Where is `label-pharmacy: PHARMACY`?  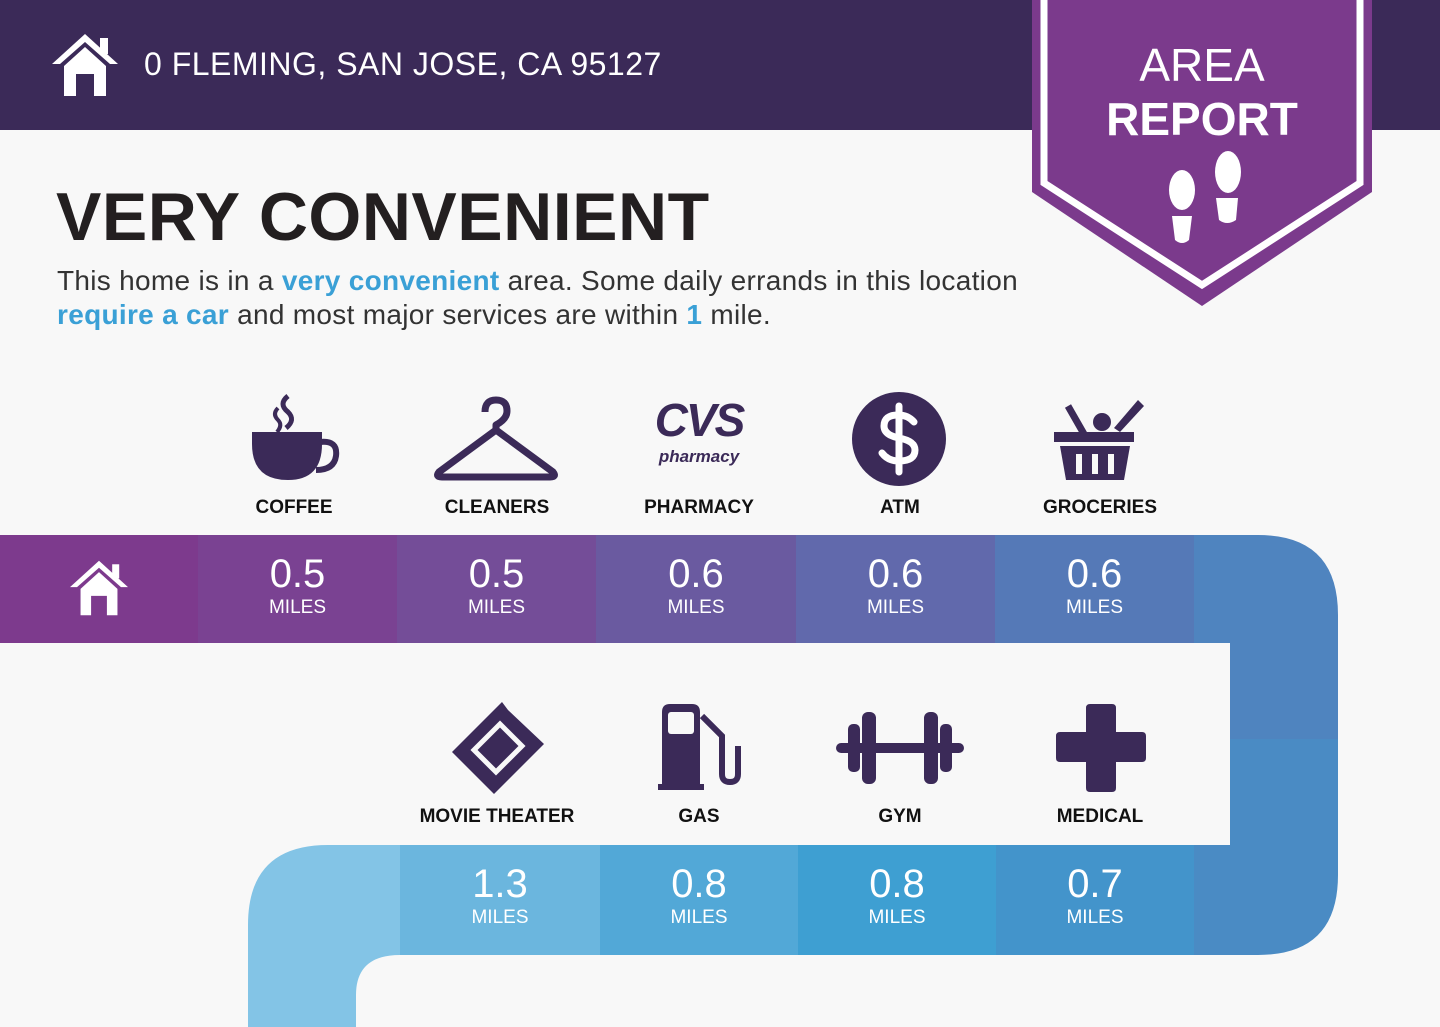 label-pharmacy: PHARMACY is located at coordinates (699, 507).